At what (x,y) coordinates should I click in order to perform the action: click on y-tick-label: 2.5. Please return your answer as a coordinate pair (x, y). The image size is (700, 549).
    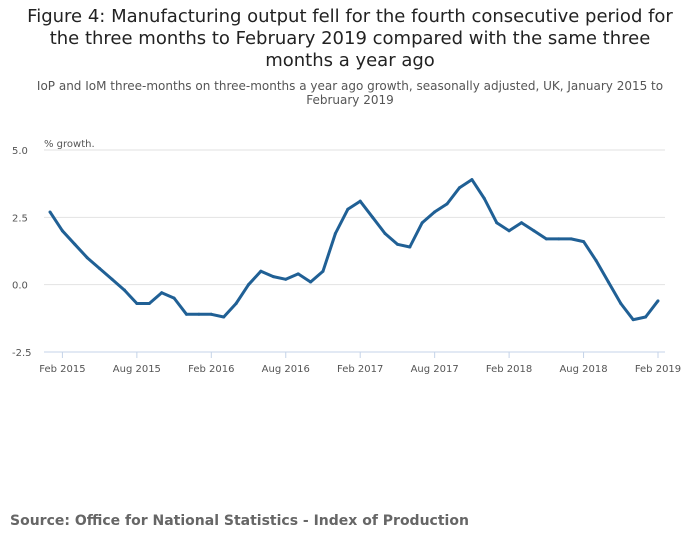
    Looking at the image, I should click on (20, 218).